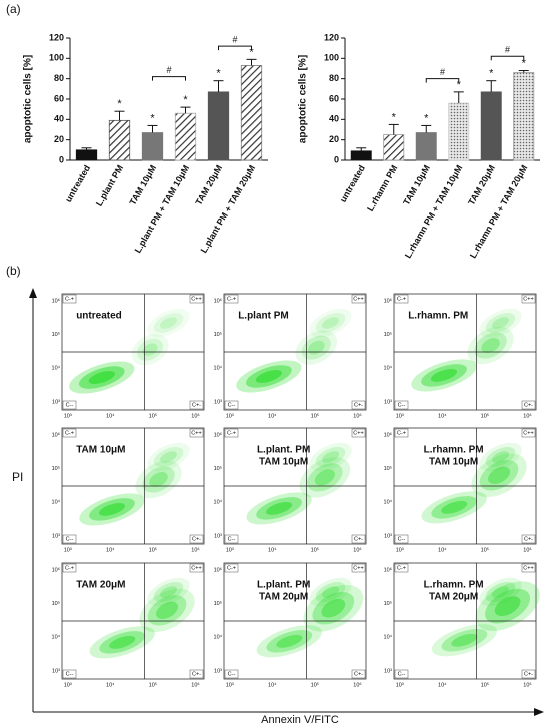  What do you see at coordinates (56, 37) in the screenshot?
I see `y-tick-label: 120` at bounding box center [56, 37].